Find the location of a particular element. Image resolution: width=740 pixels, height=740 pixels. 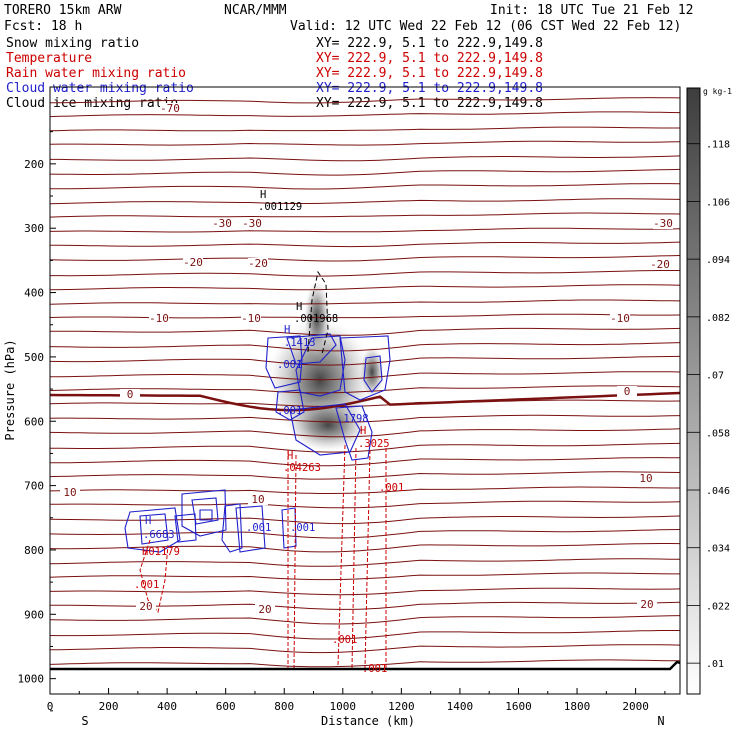

y-tick-label: 400 is located at coordinates (34, 293).